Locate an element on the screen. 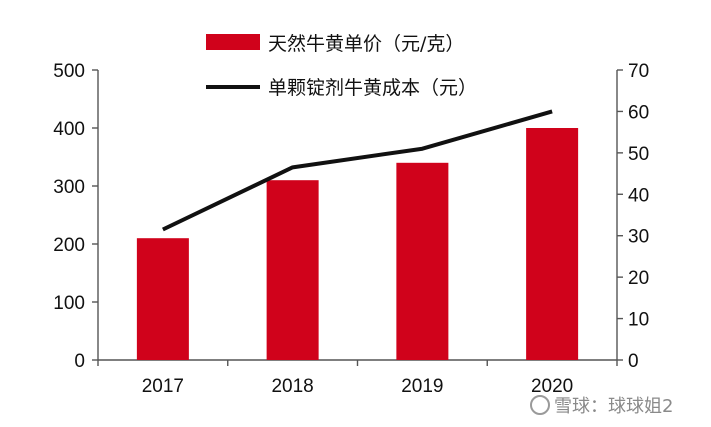  left-tick-label: 400 is located at coordinates (69, 129).